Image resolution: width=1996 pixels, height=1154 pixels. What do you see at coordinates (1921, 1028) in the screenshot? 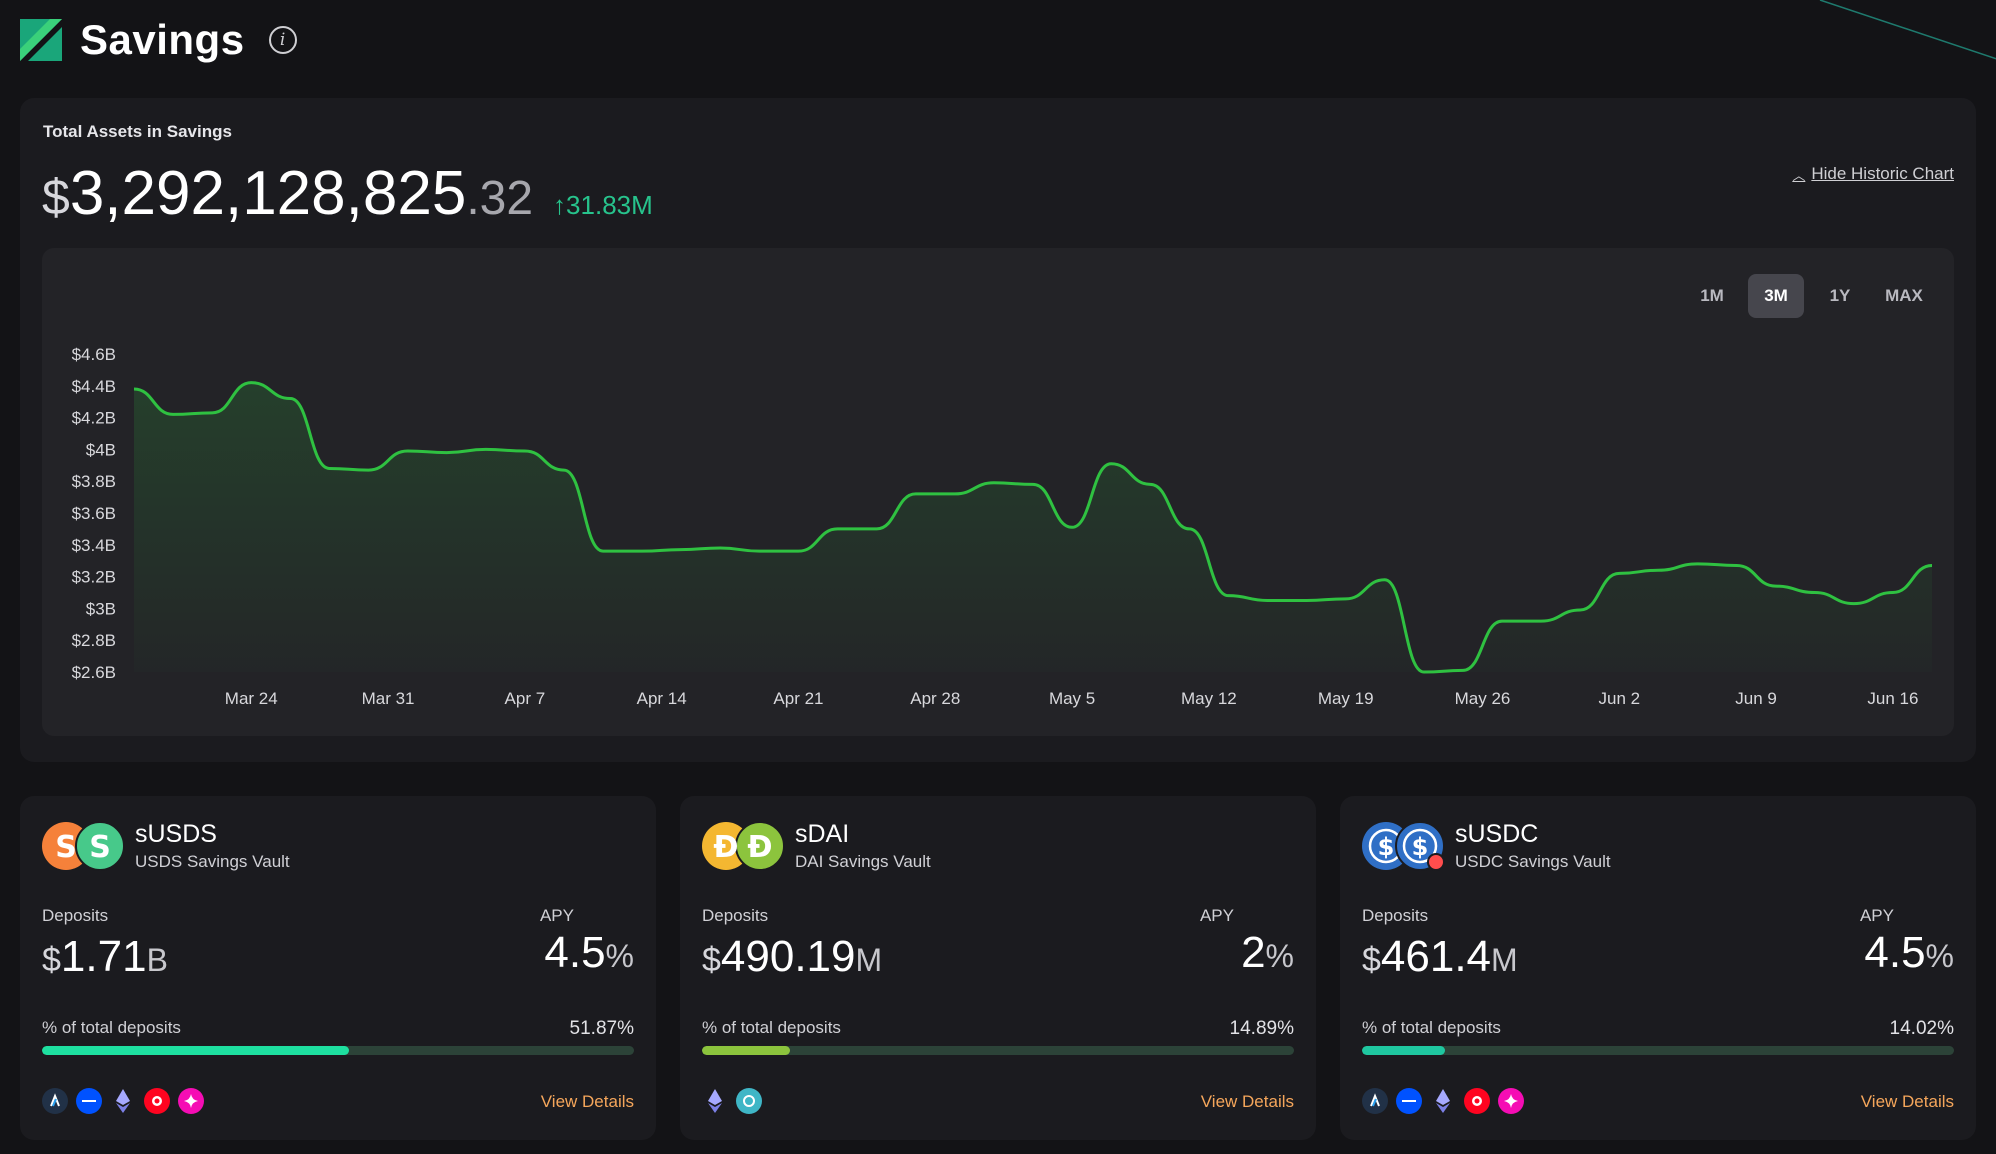
I see `share-value: 14.02%` at bounding box center [1921, 1028].